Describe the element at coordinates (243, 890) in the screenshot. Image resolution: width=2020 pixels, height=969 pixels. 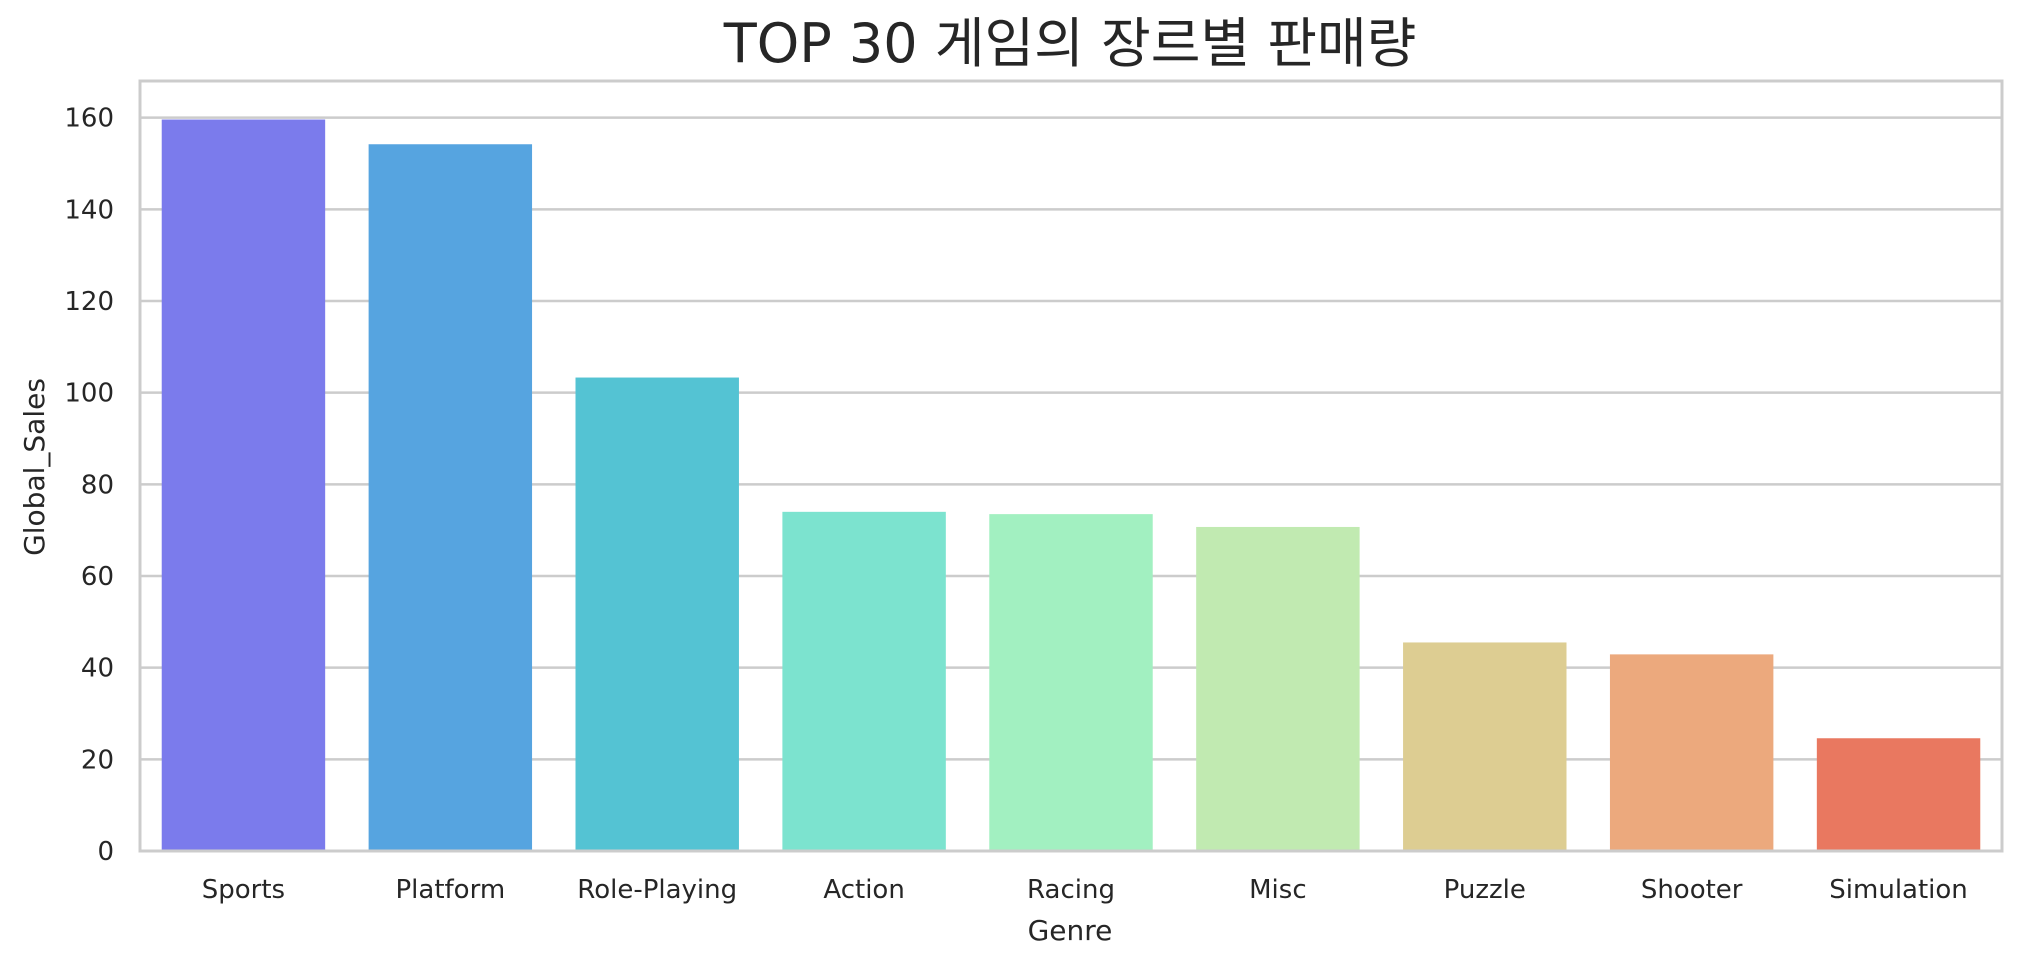
I see `x-tick-label: Sports` at that location.